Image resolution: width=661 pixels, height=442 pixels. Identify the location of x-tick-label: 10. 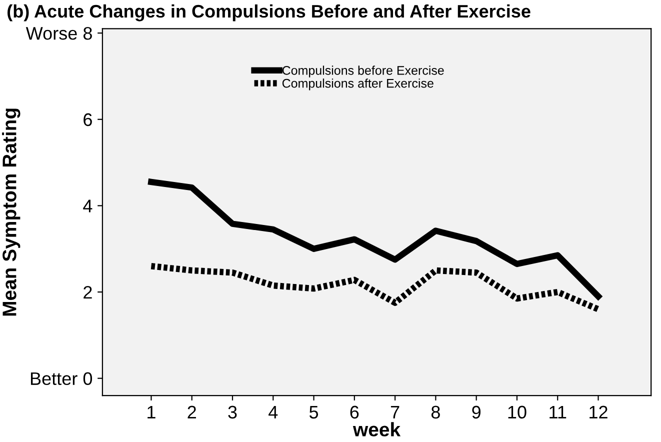
(517, 412).